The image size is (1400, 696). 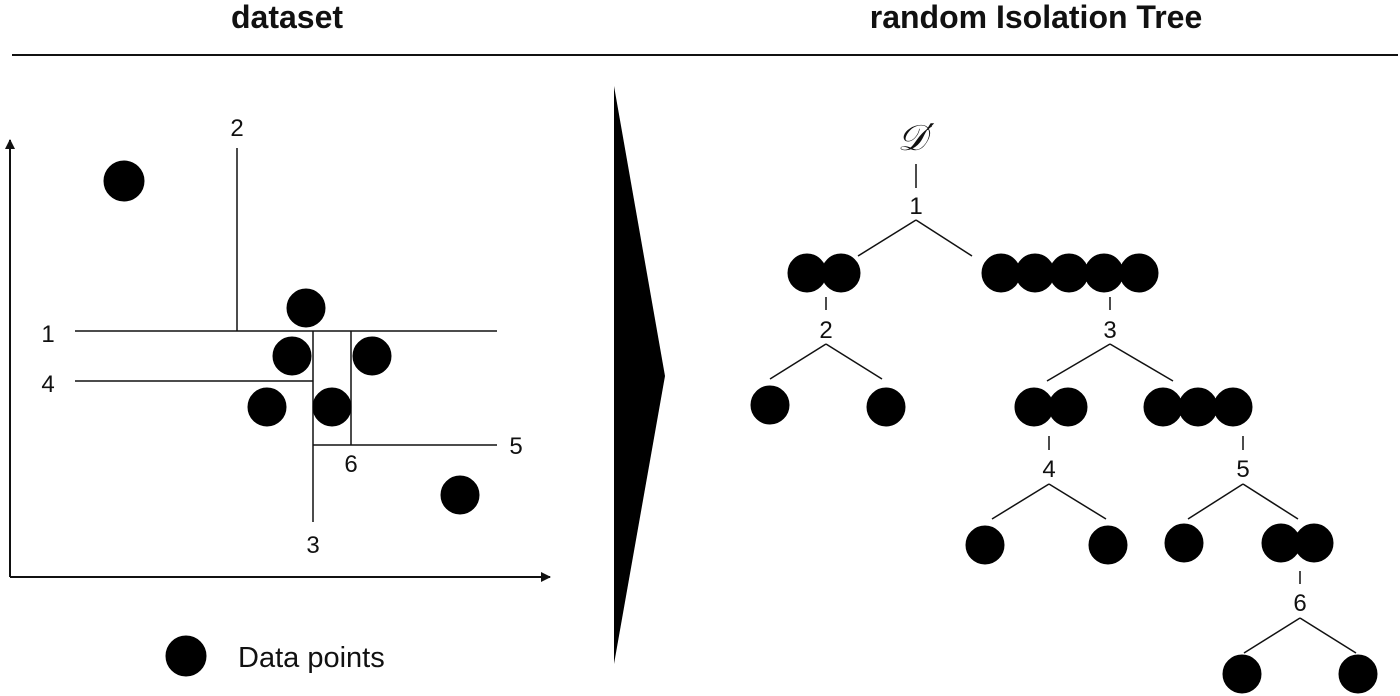 What do you see at coordinates (350, 464) in the screenshot?
I see `split-label-6: 6` at bounding box center [350, 464].